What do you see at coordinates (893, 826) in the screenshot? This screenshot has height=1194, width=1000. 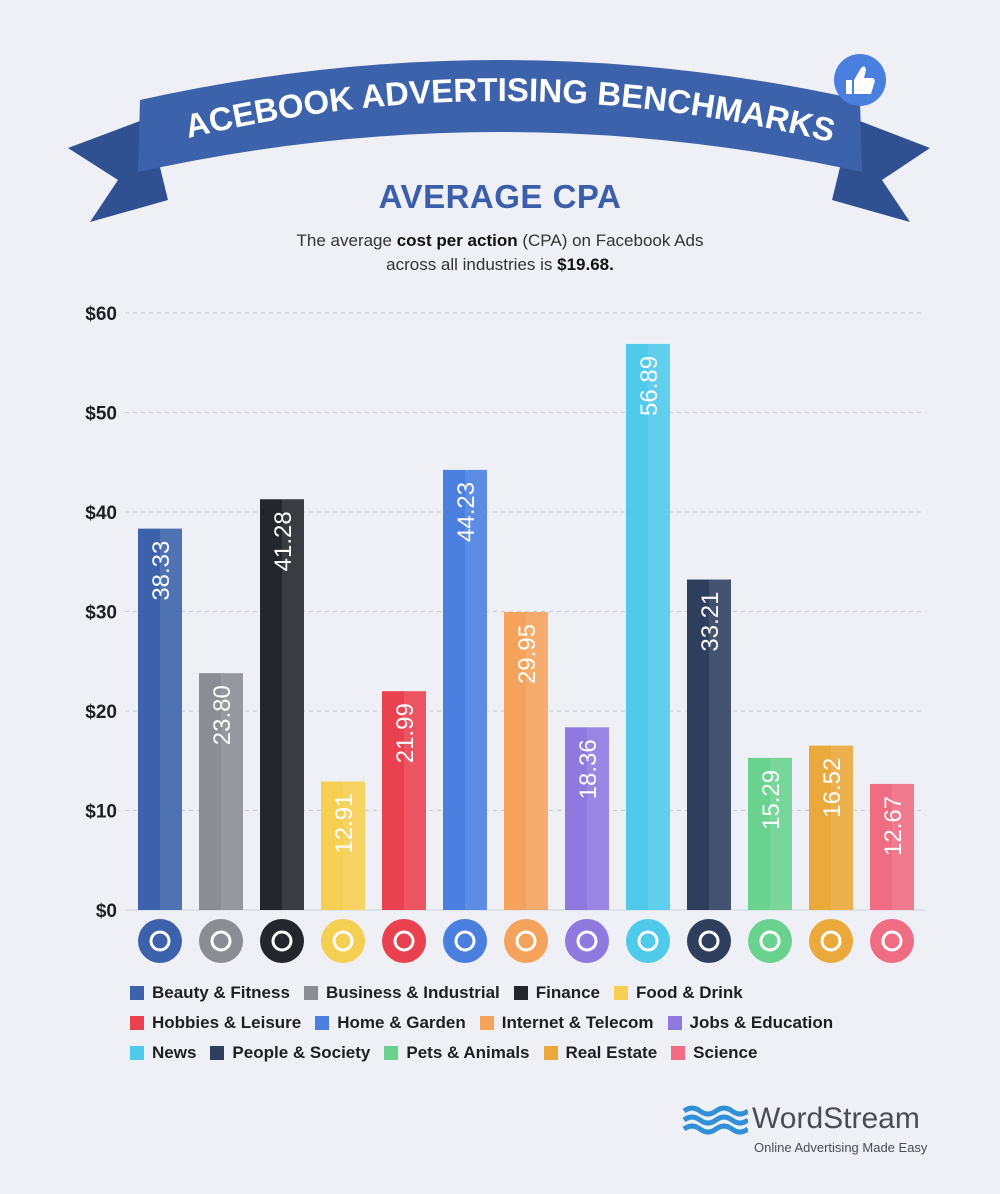 I see `bar-value-label: 12.67` at bounding box center [893, 826].